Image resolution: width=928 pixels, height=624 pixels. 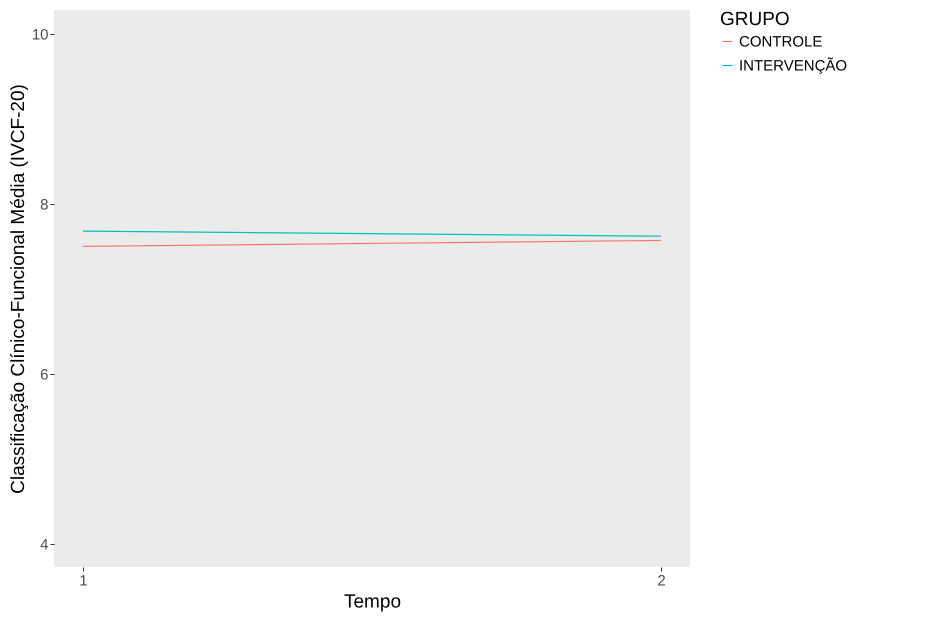 What do you see at coordinates (44, 375) in the screenshot?
I see `y-tick-label: 6` at bounding box center [44, 375].